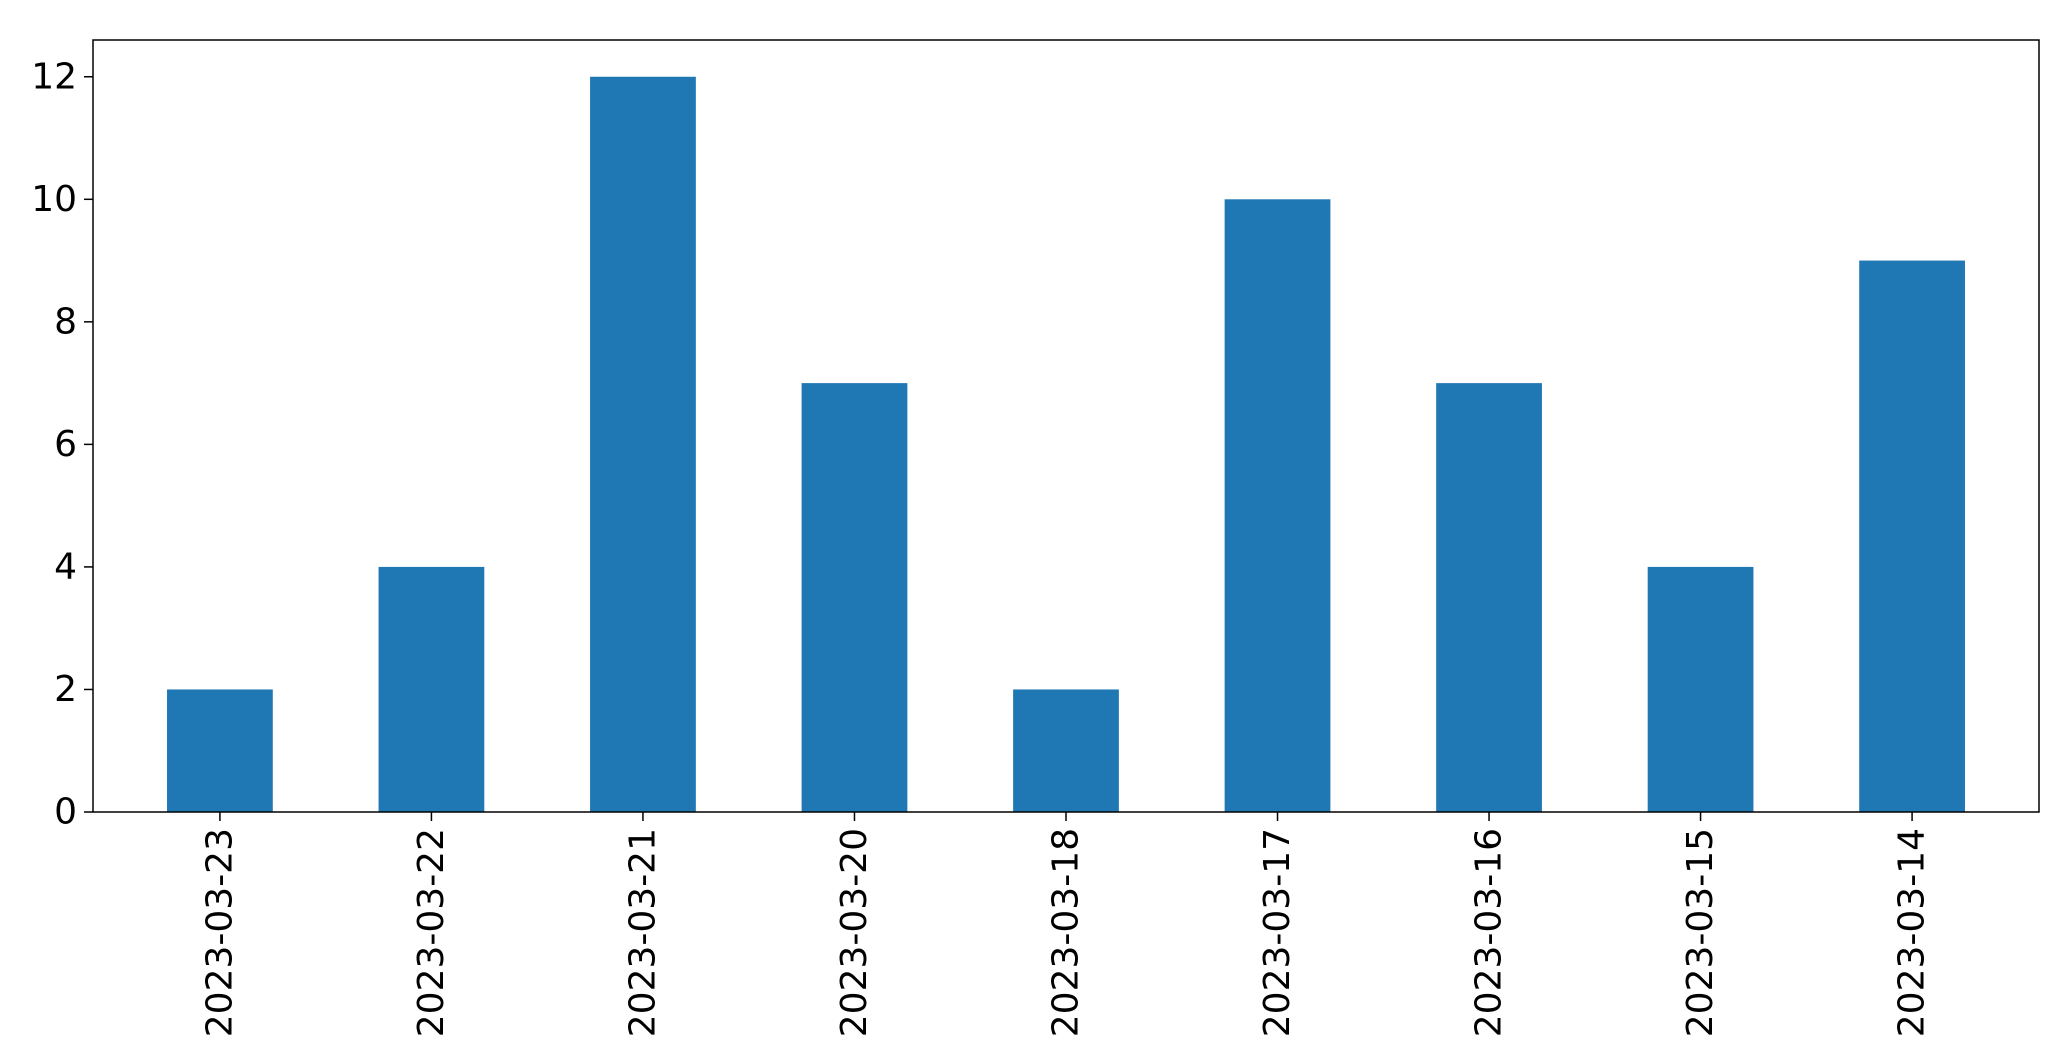  I want to click on x-tick-label: 2023-03-20, so click(854, 932).